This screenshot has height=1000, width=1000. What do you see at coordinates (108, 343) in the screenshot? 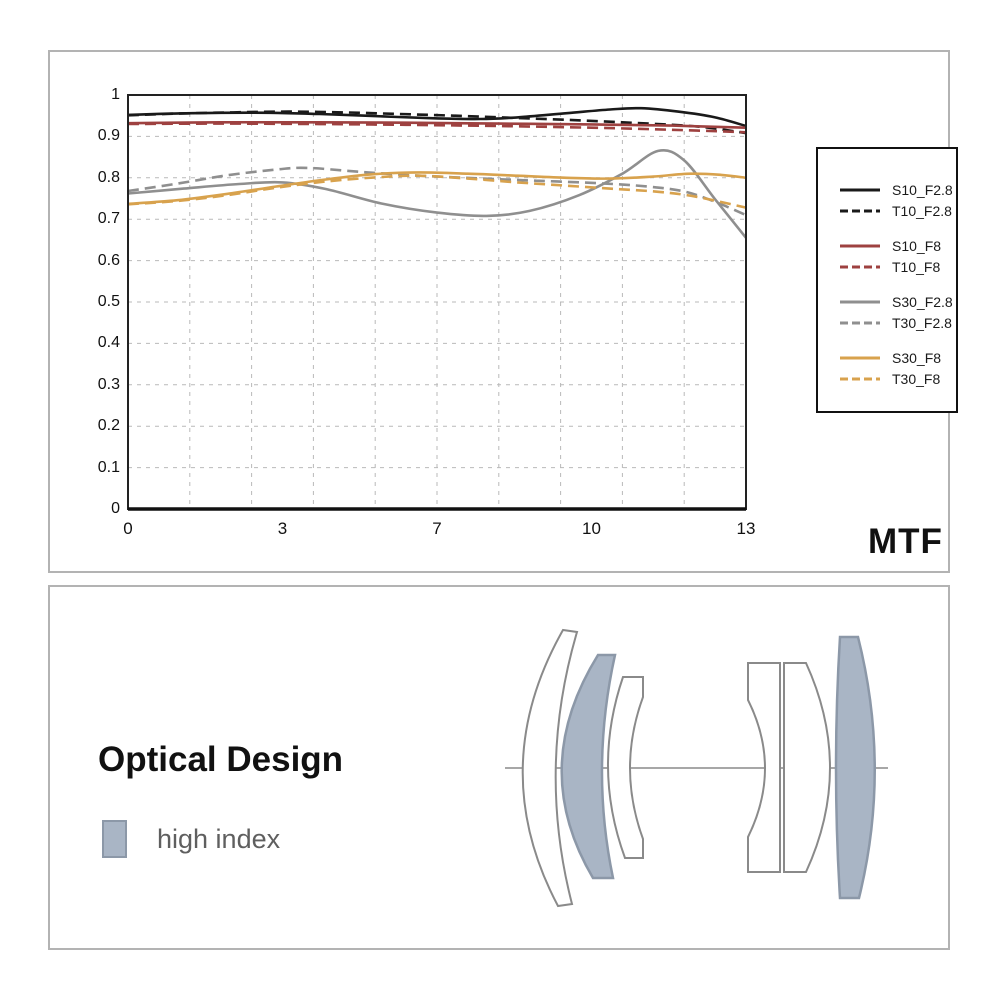
I see `y-tick-0.4: 0.4` at bounding box center [108, 343].